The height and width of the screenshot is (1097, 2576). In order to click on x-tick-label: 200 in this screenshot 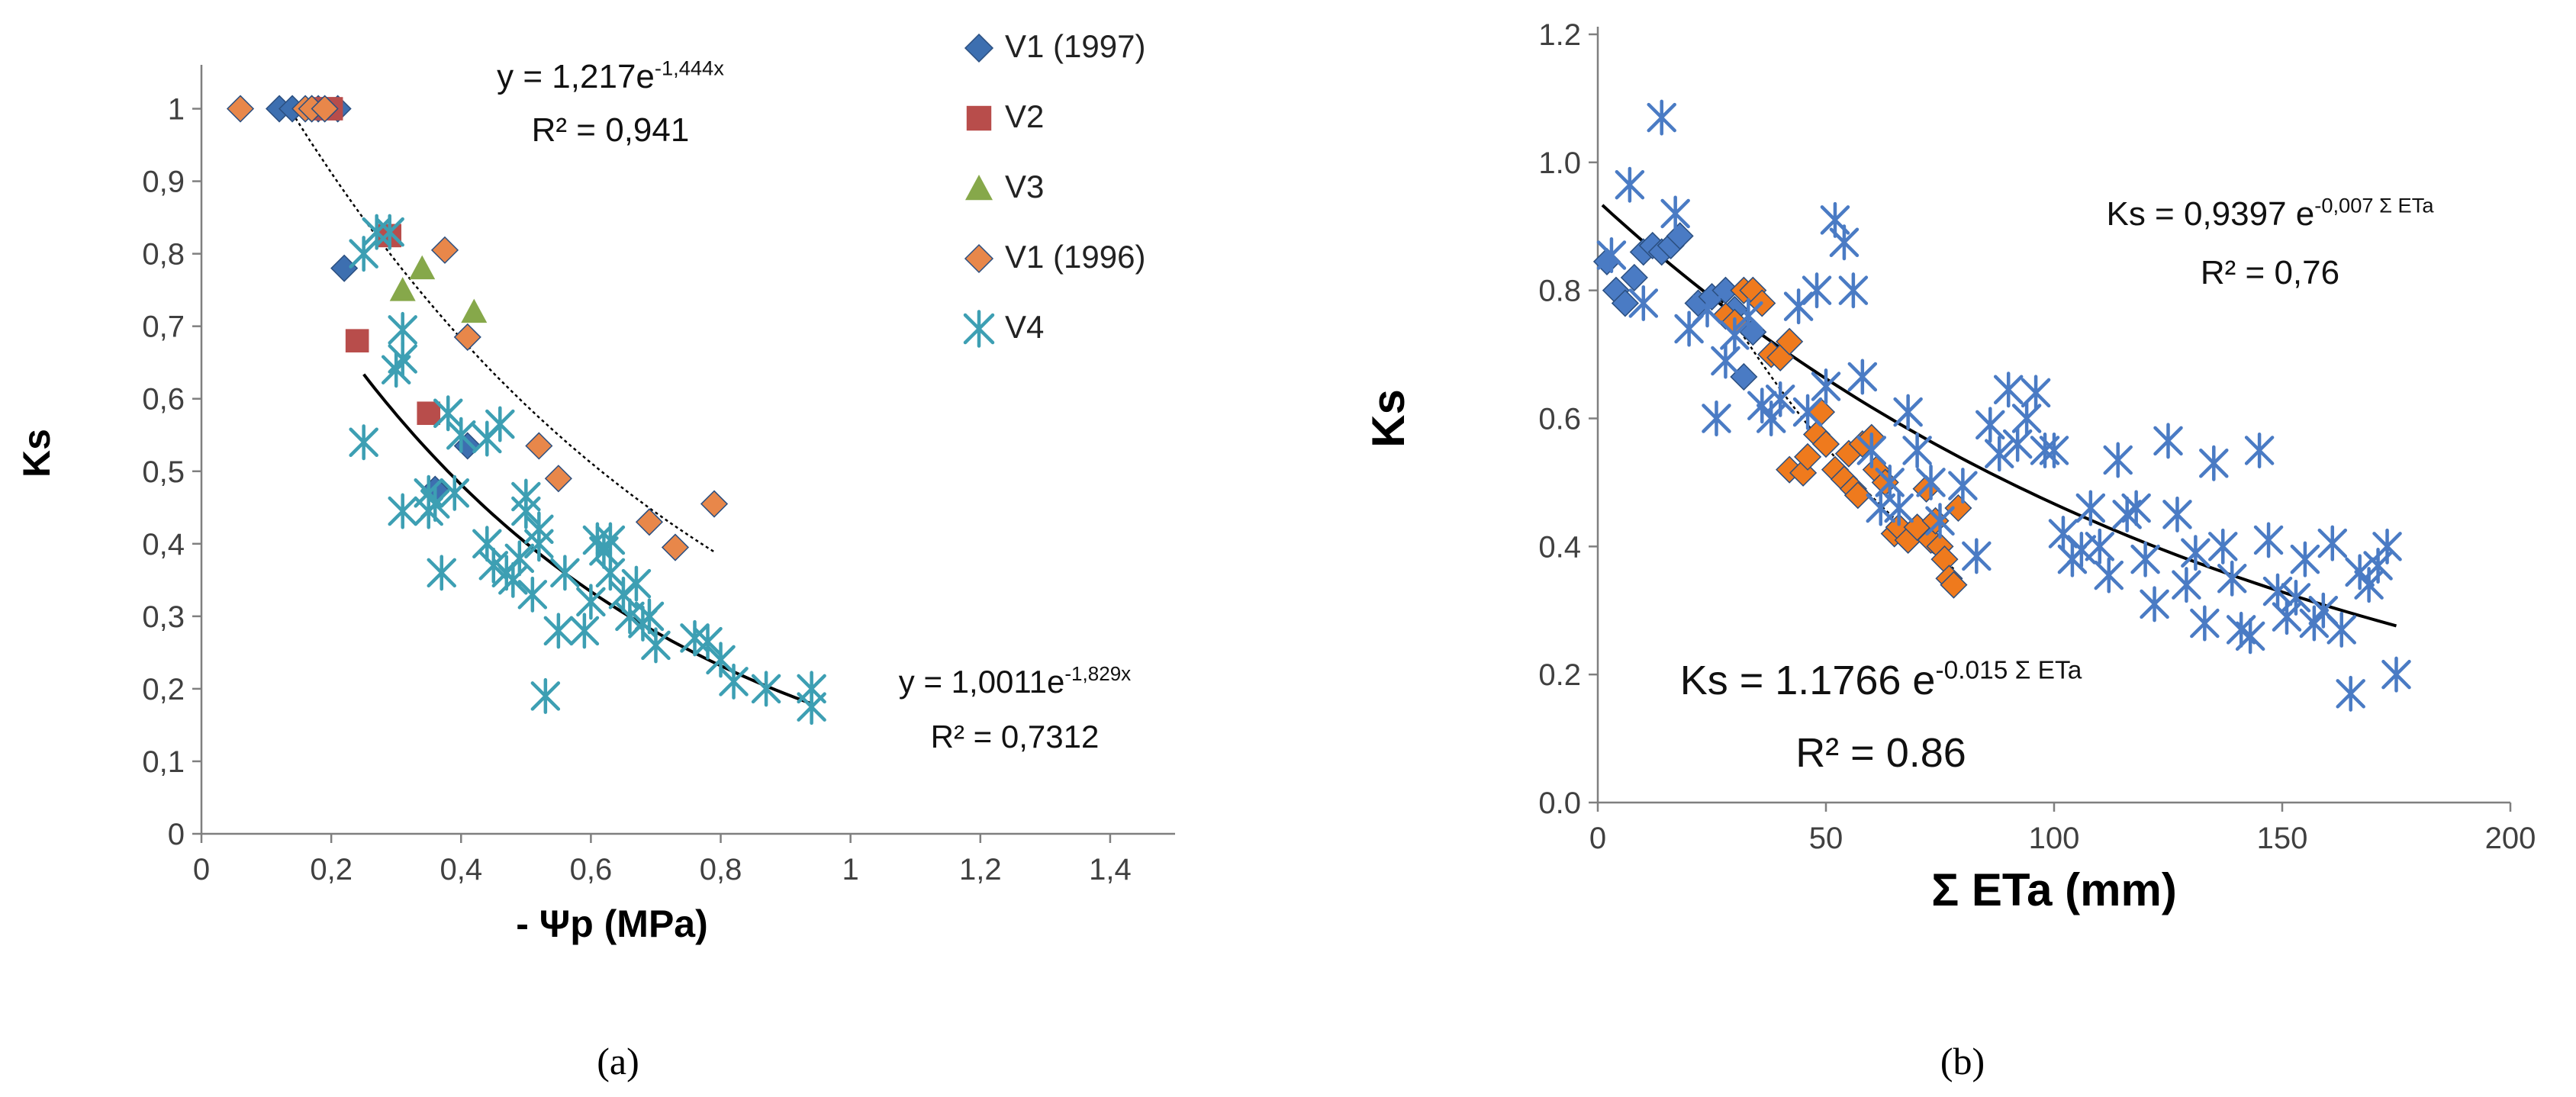, I will do `click(2510, 838)`.